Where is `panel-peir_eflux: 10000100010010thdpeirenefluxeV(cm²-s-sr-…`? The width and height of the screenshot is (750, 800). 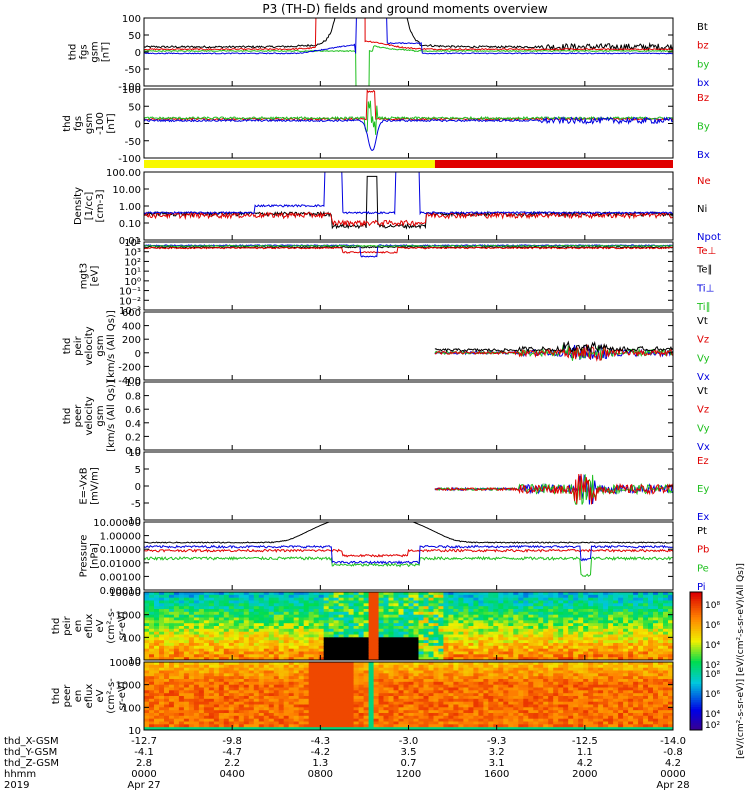 panel-peir_eflux: 10000100010010thdpeirenefluxeV(cm²-s-sr-… is located at coordinates (362, 627).